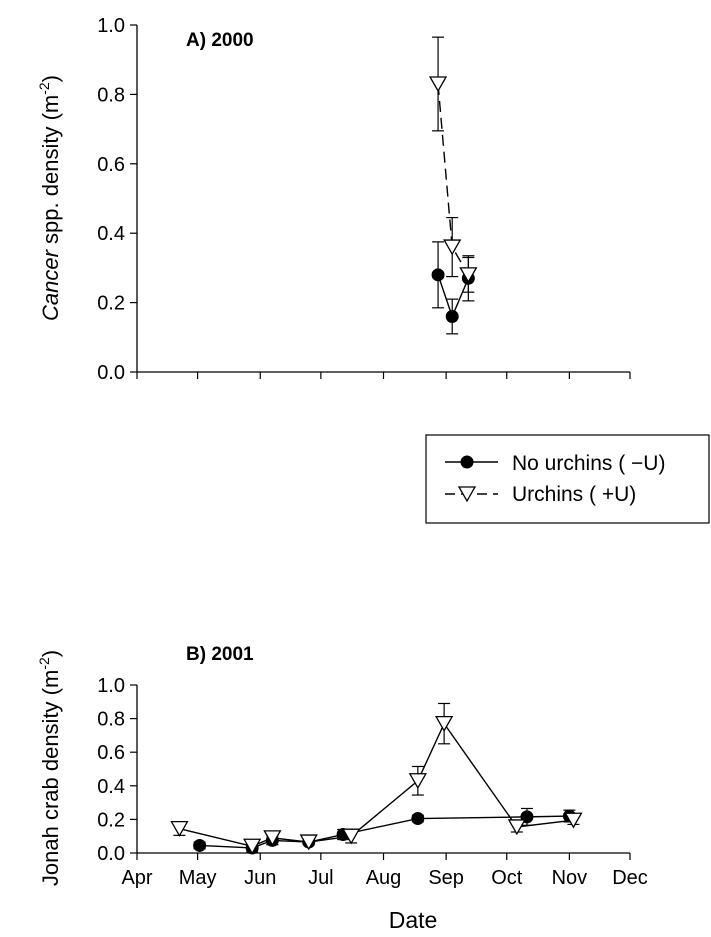  What do you see at coordinates (49, 768) in the screenshot?
I see `panel-b-y-axis-label: Jonah crab density (m-2)` at bounding box center [49, 768].